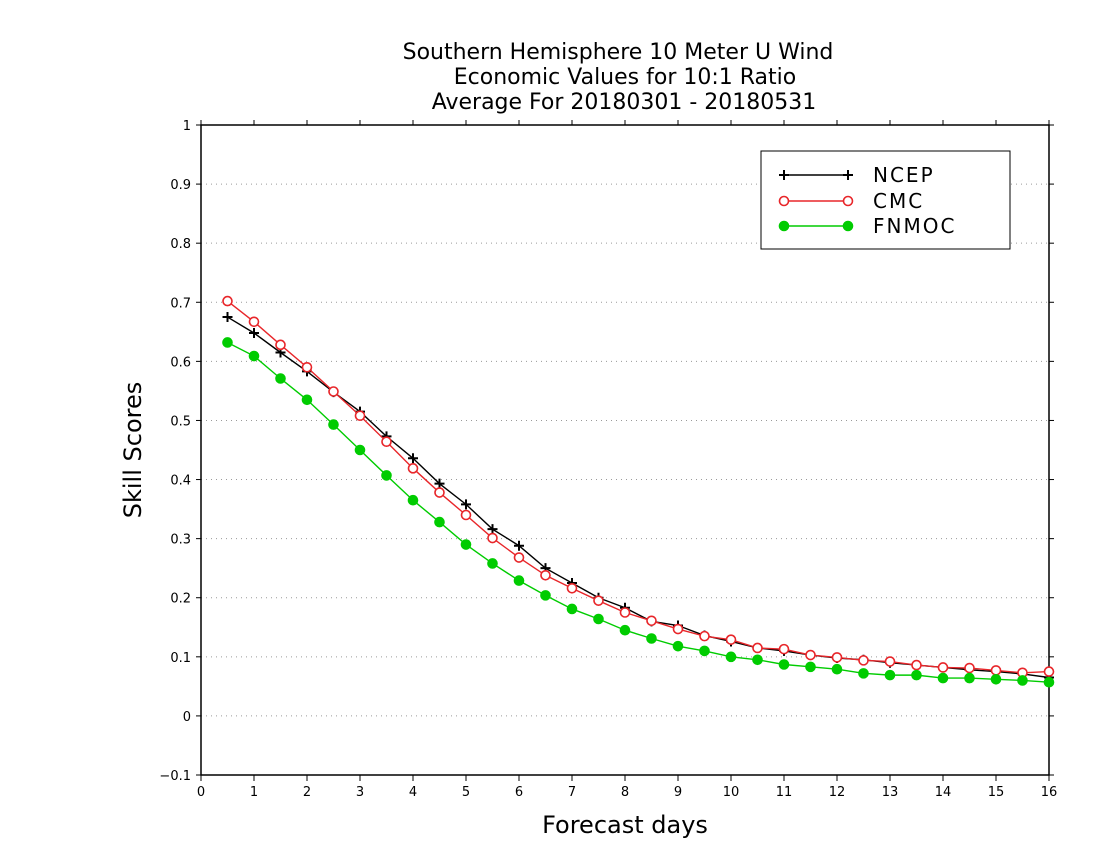 This screenshot has width=1100, height=850. What do you see at coordinates (678, 792) in the screenshot?
I see `x-tick-label: 9` at bounding box center [678, 792].